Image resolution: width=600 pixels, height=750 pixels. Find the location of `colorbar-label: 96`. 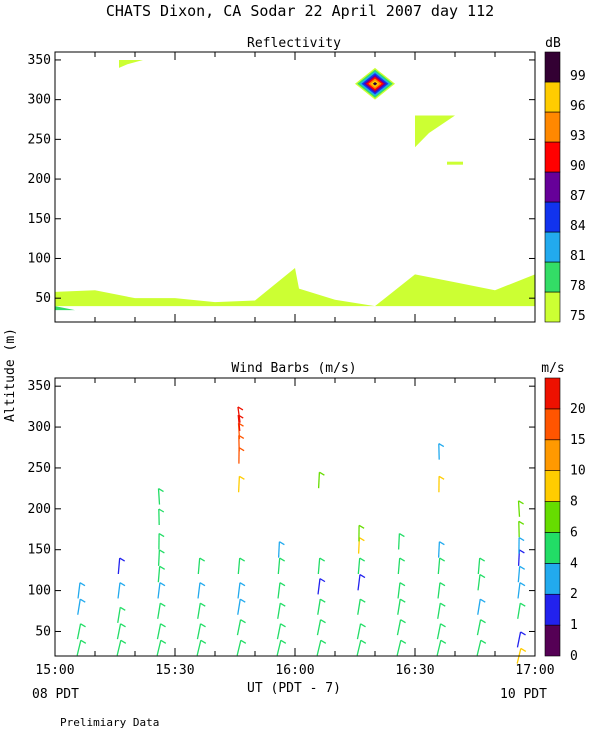

colorbar-label: 96 is located at coordinates (578, 106).